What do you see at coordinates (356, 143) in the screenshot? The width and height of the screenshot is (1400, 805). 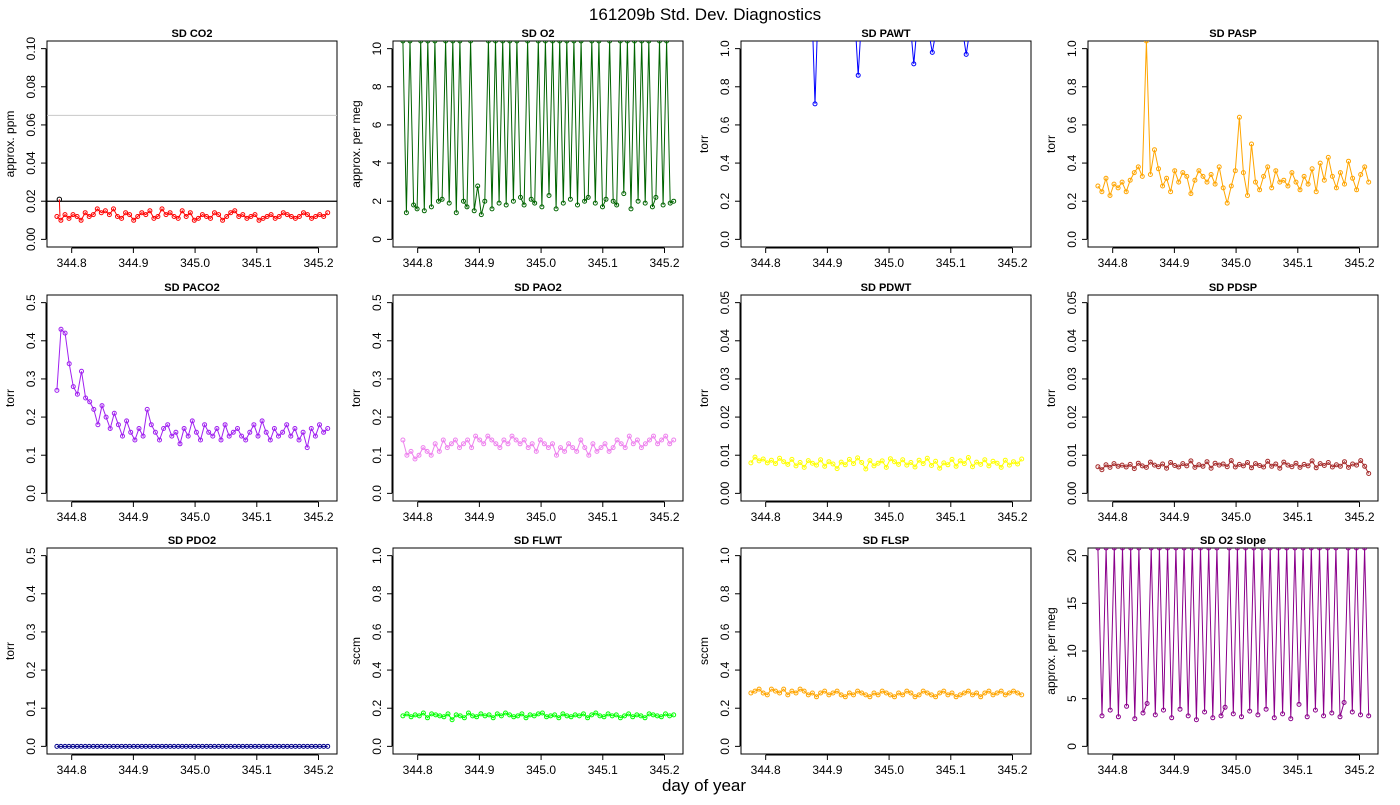 I see `y-axis-label: approx. per meg` at bounding box center [356, 143].